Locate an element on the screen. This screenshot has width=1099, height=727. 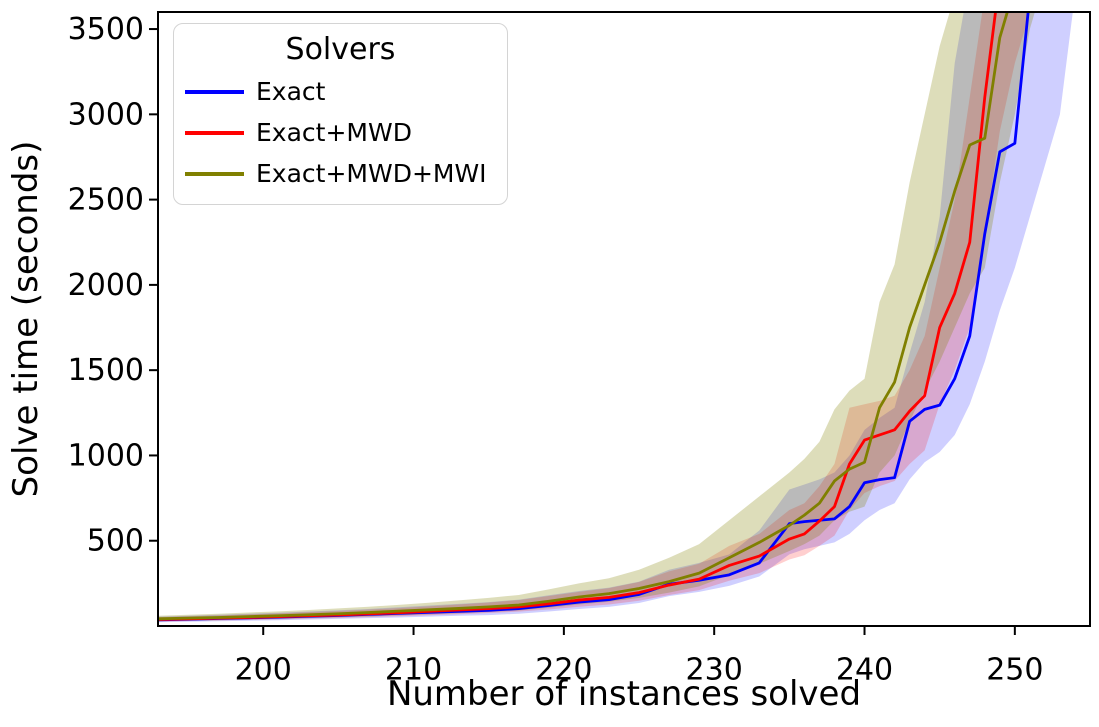
legend-entry-exact-mwd: Exact+MWD is located at coordinates (340, 132).